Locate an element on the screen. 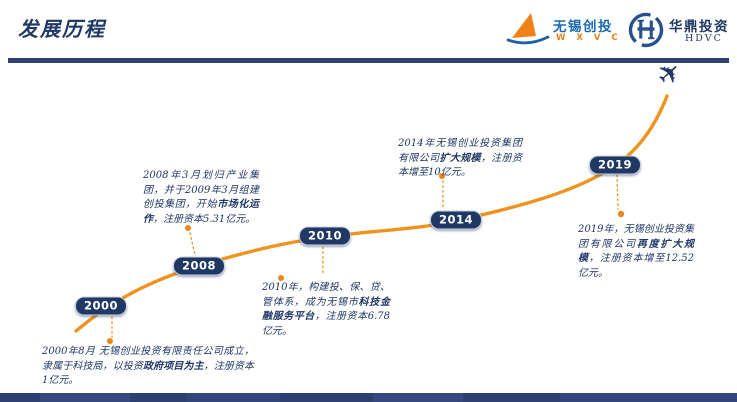  hdvc-logo-name: 华鼎投资 is located at coordinates (699, 27).